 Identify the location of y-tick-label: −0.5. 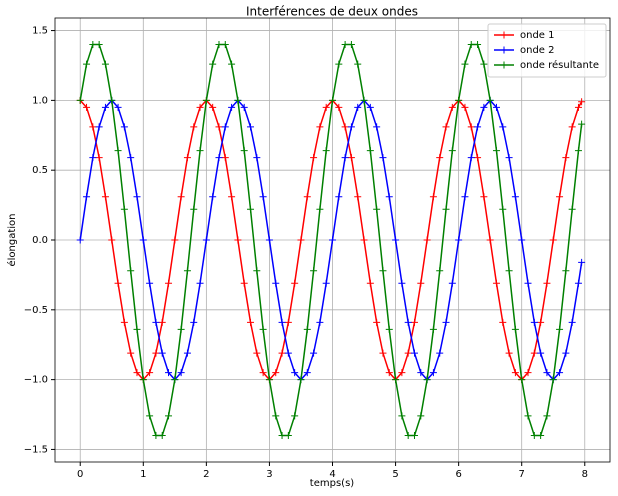
(36, 310).